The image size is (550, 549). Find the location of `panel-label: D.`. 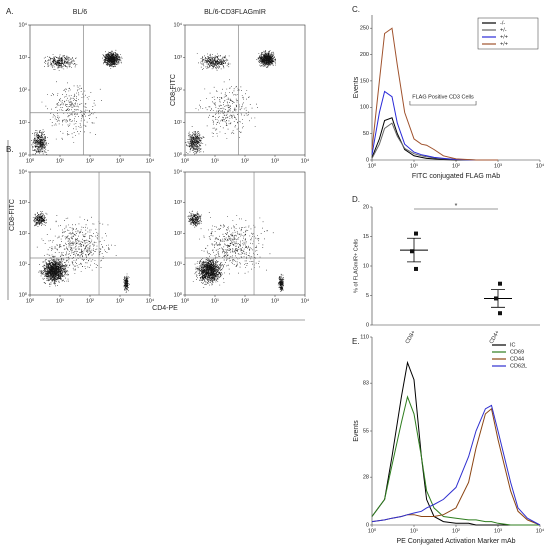

panel-label: D. is located at coordinates (356, 199).